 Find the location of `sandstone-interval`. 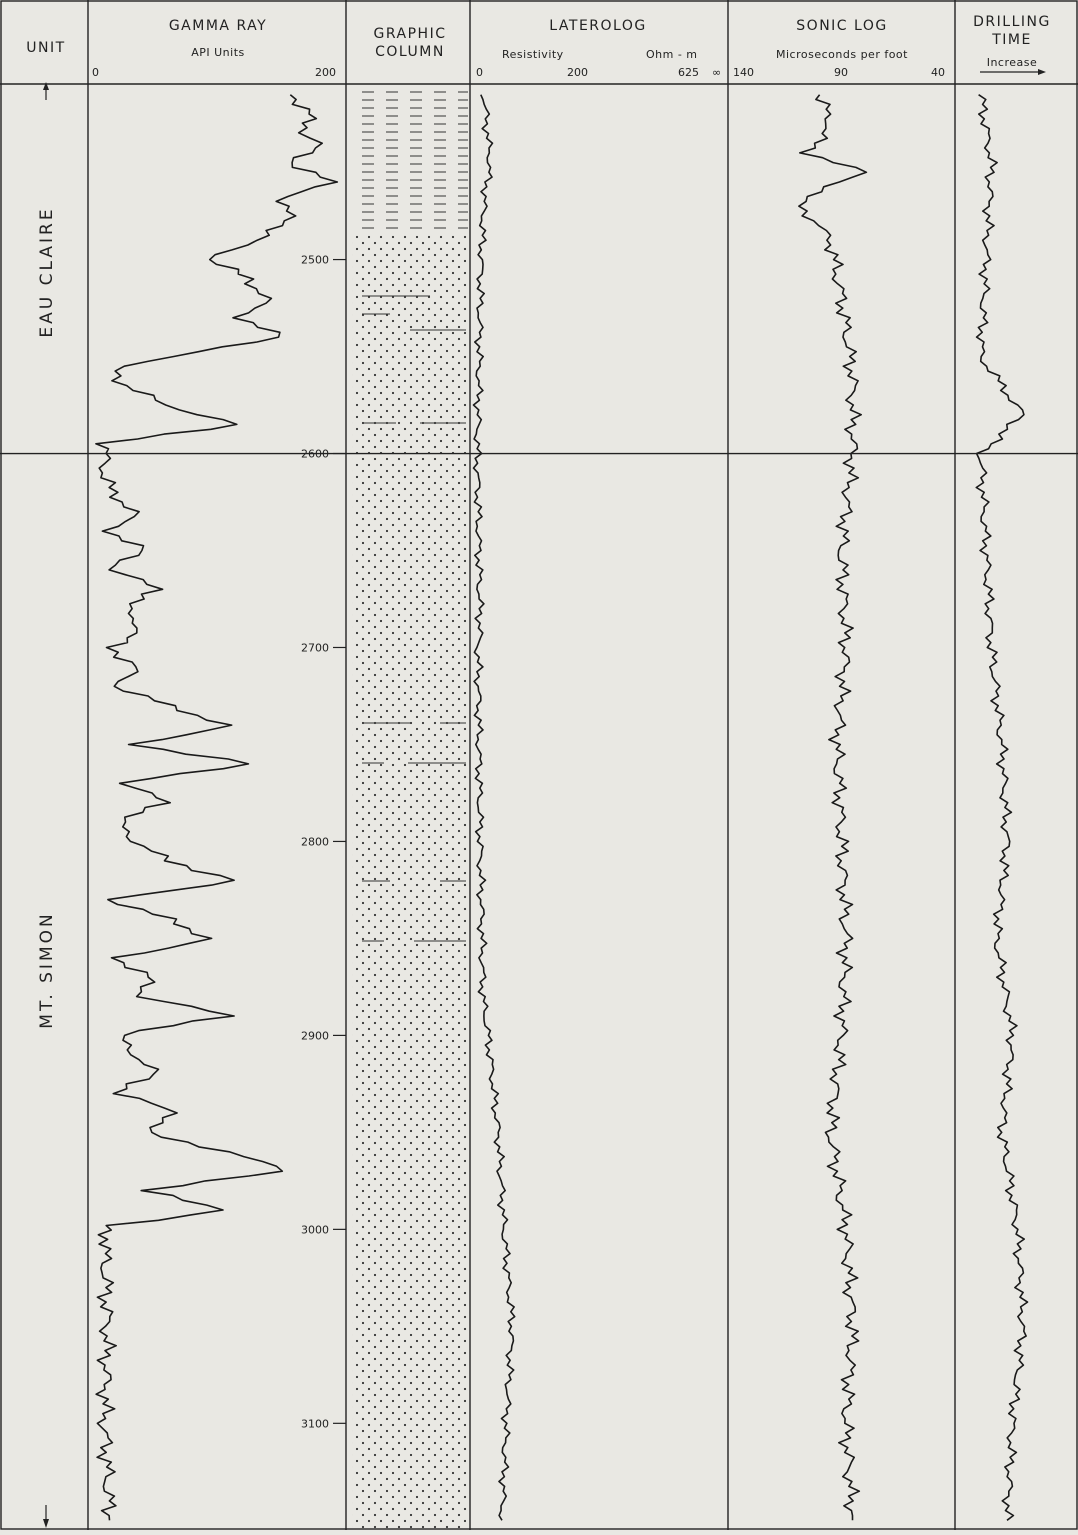

sandstone-interval is located at coordinates (410, 882).